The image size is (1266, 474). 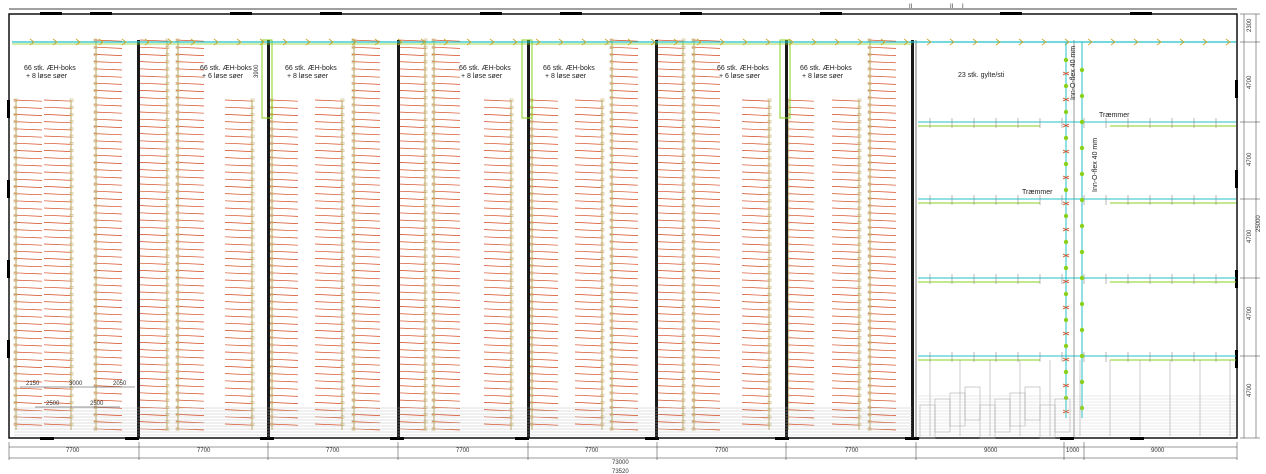 I want to click on feed-corridor, so click(x=785, y=79).